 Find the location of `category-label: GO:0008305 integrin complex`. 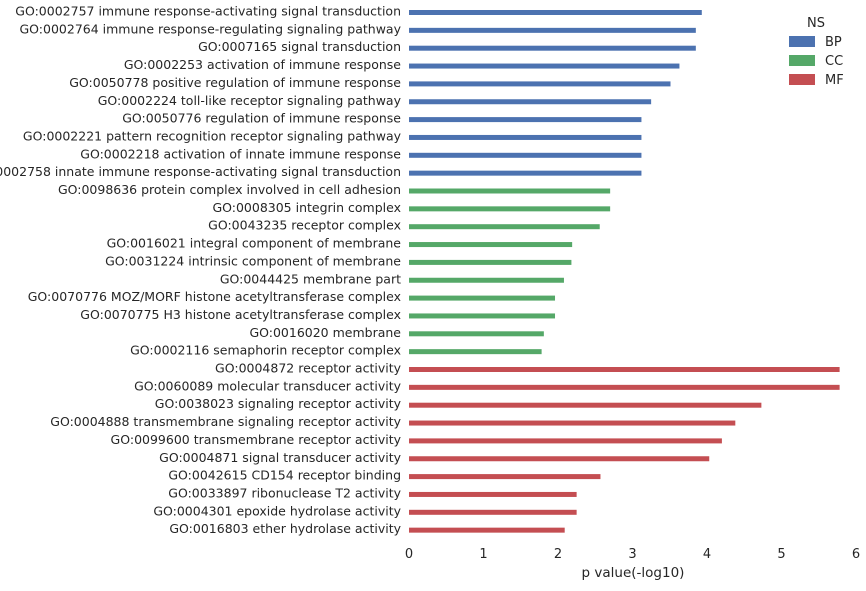

category-label: GO:0008305 integrin complex is located at coordinates (306, 207).